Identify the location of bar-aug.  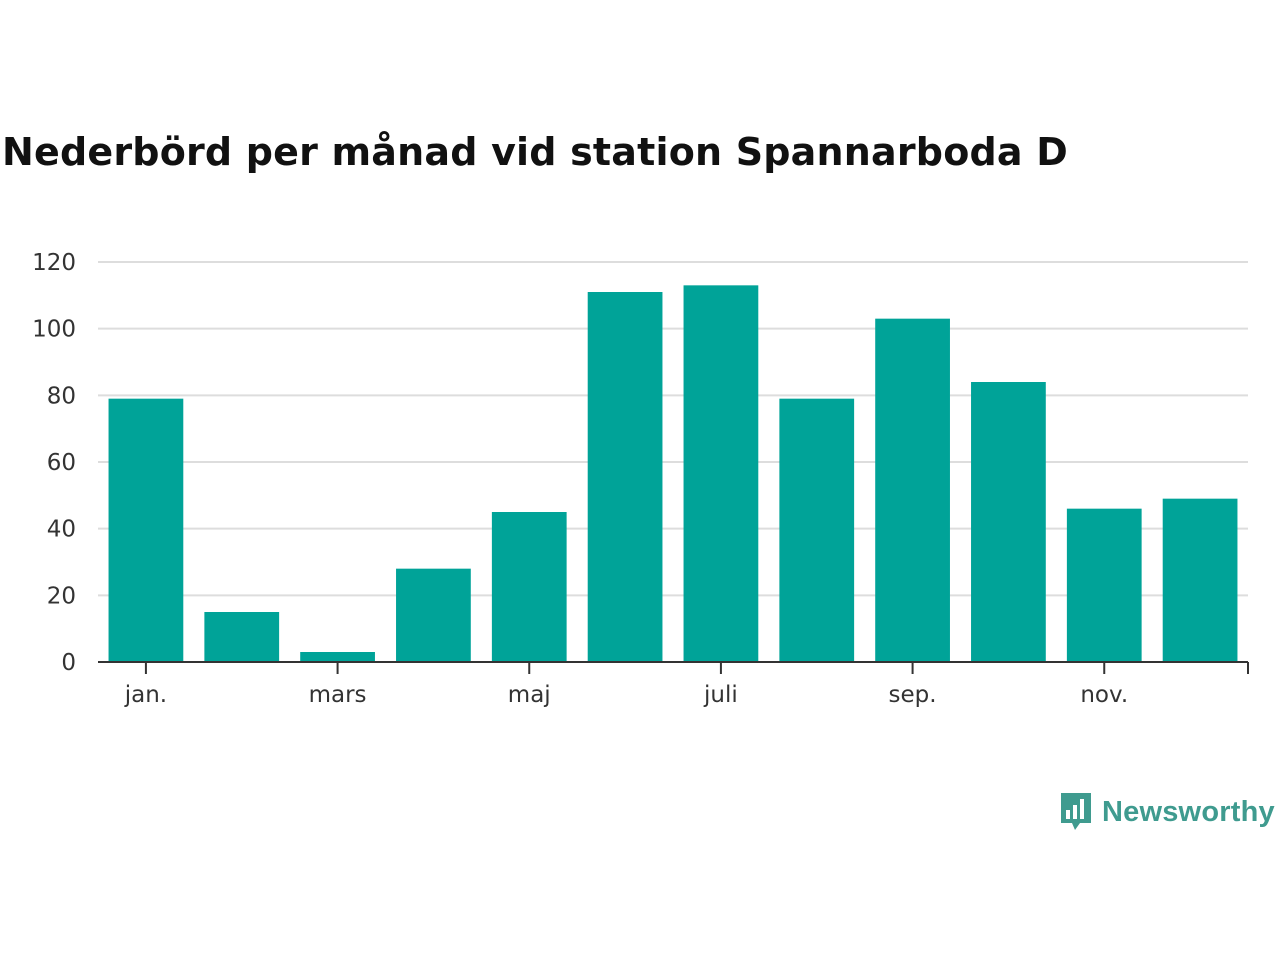
(817, 530).